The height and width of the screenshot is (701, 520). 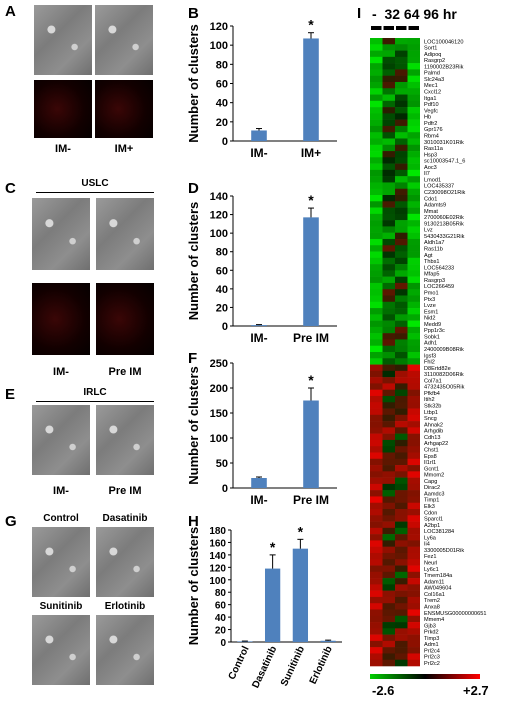 What do you see at coordinates (433, 520) in the screenshot?
I see `gene-label: Sparcl1` at bounding box center [433, 520].